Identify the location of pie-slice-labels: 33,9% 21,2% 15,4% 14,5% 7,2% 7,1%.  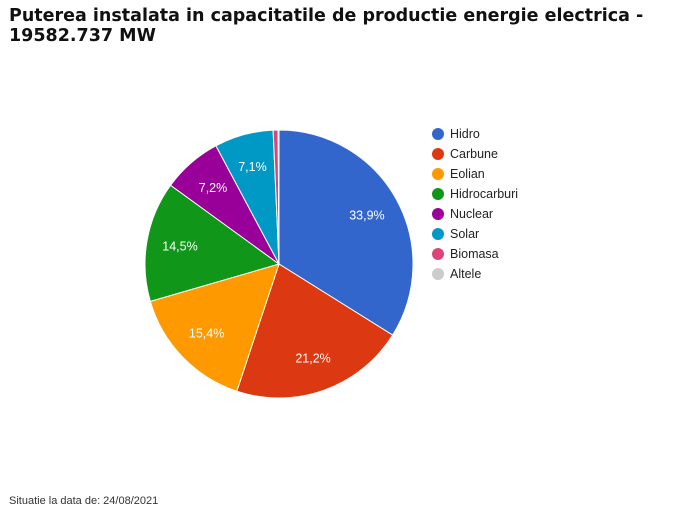
(273, 263).